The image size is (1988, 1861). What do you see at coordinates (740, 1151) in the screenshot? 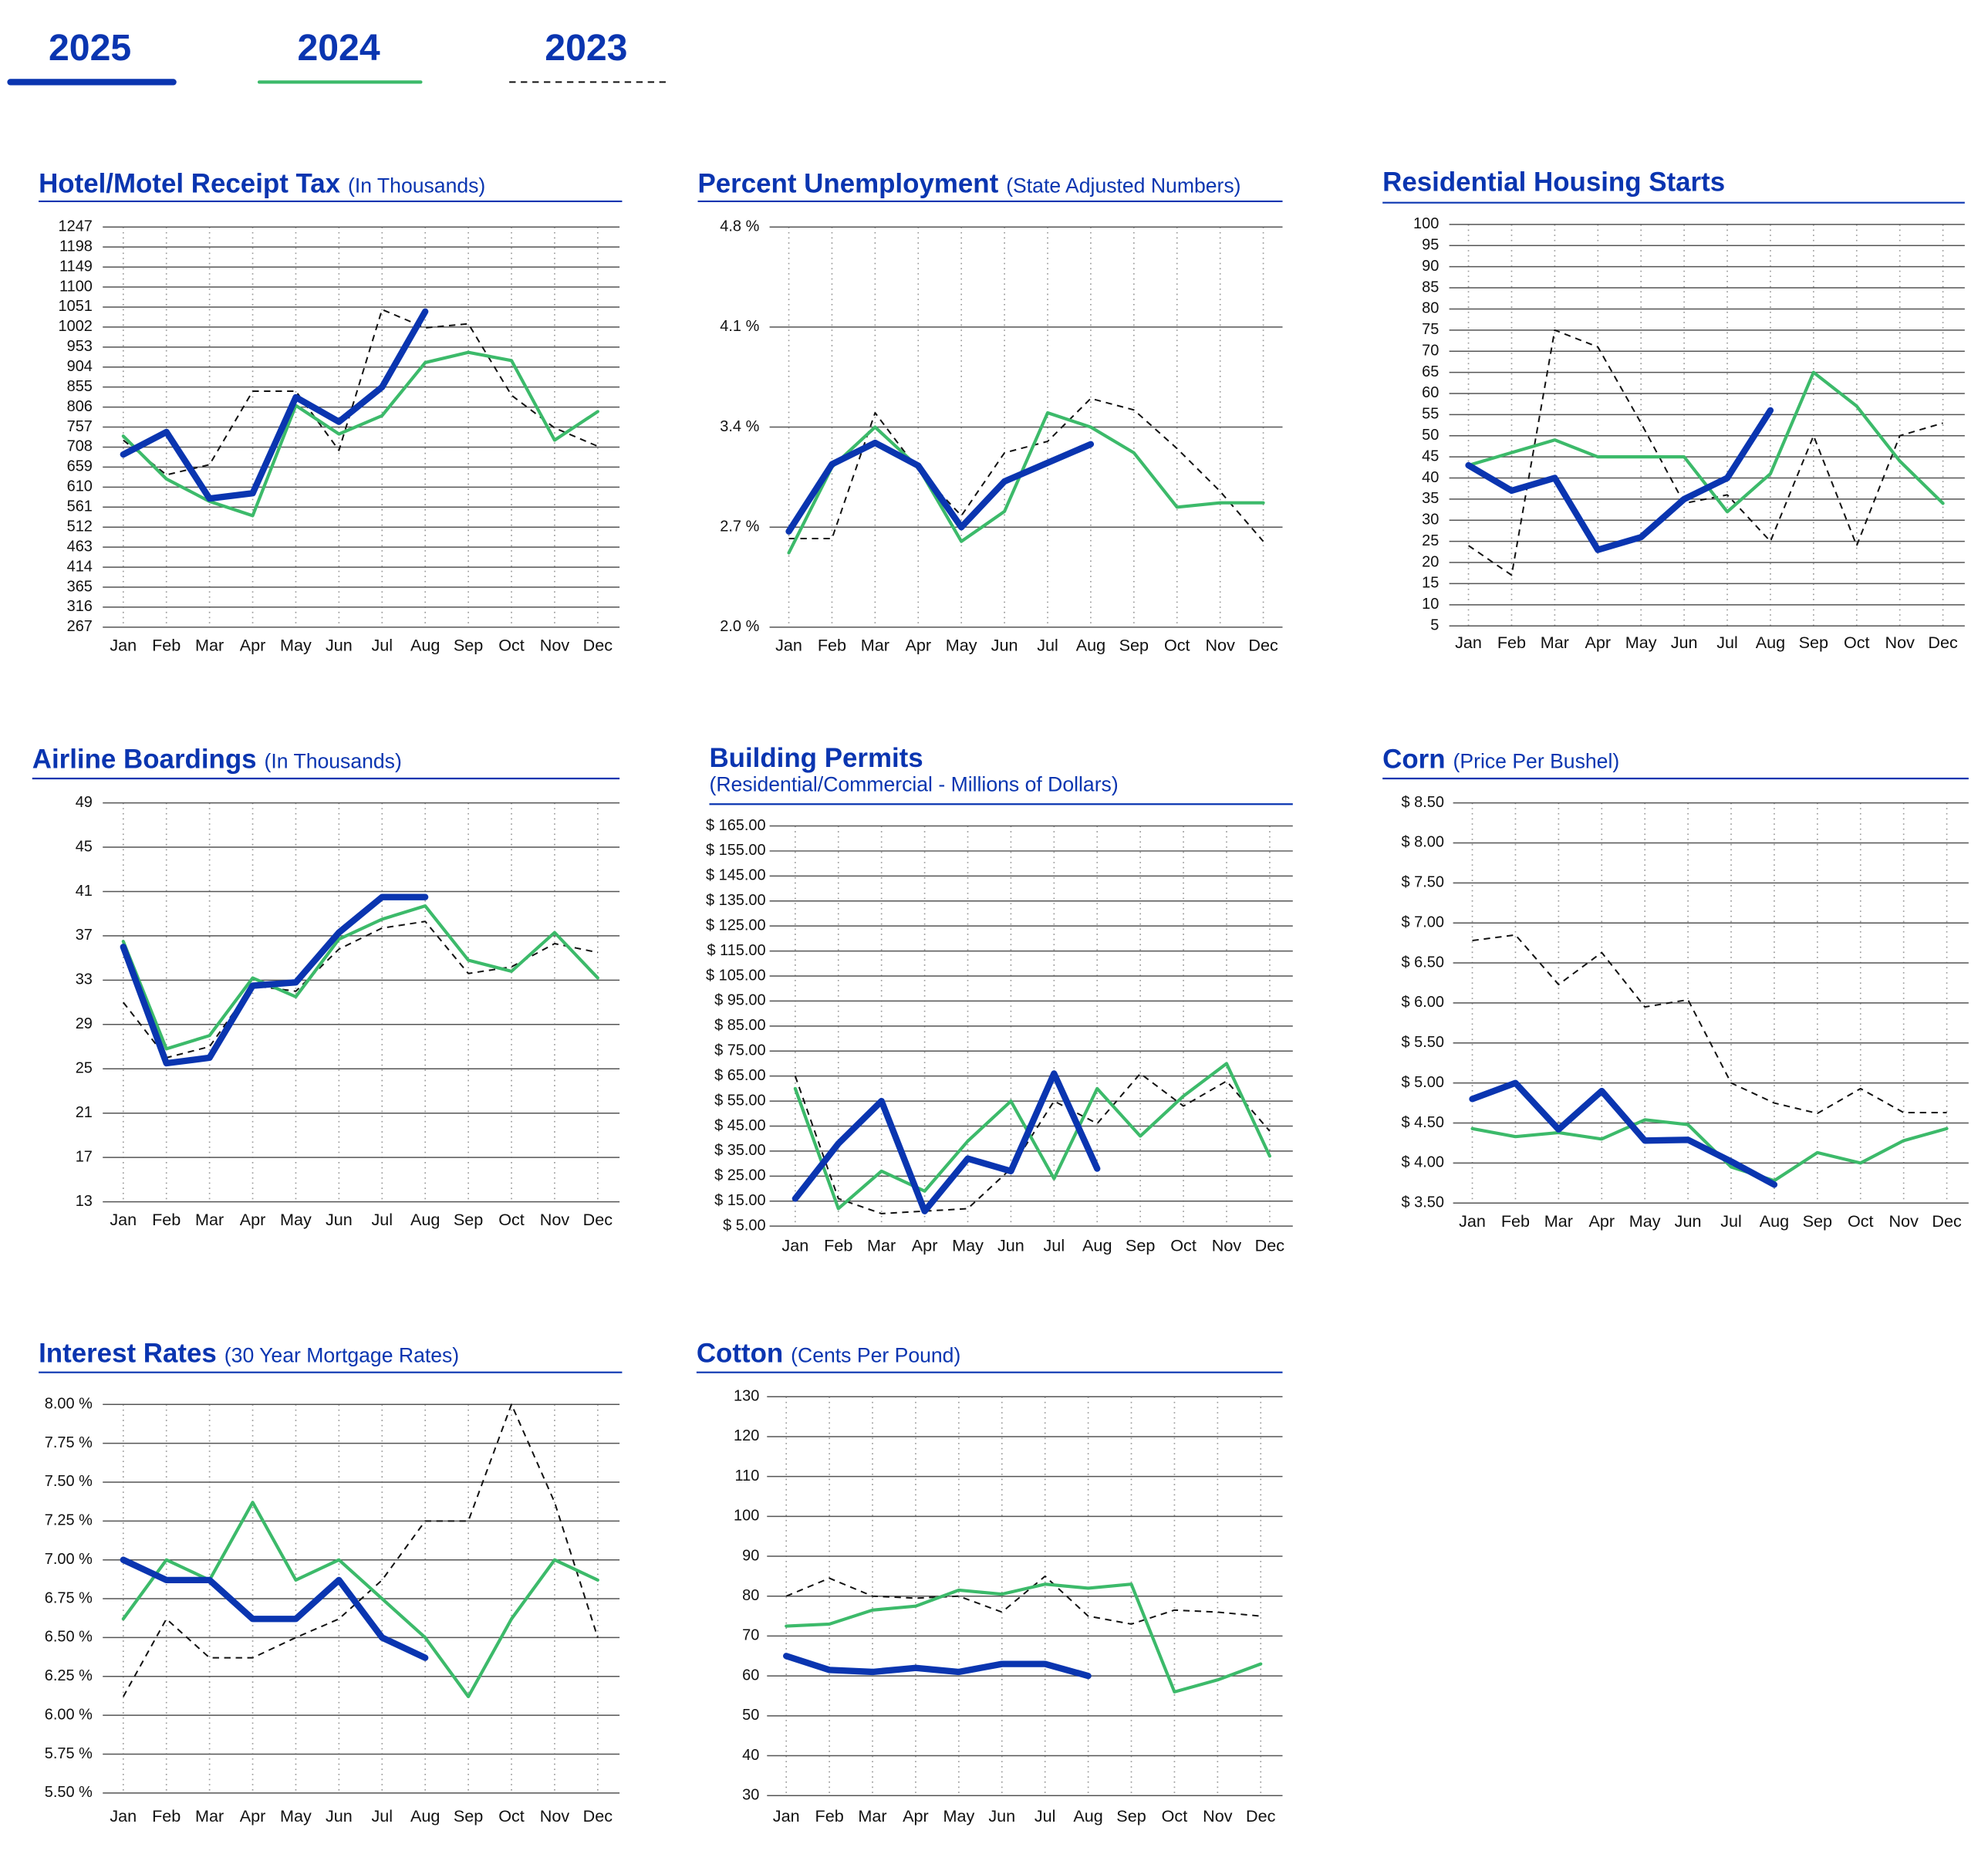
I see `y-tick-label: $ 35.00` at bounding box center [740, 1151].